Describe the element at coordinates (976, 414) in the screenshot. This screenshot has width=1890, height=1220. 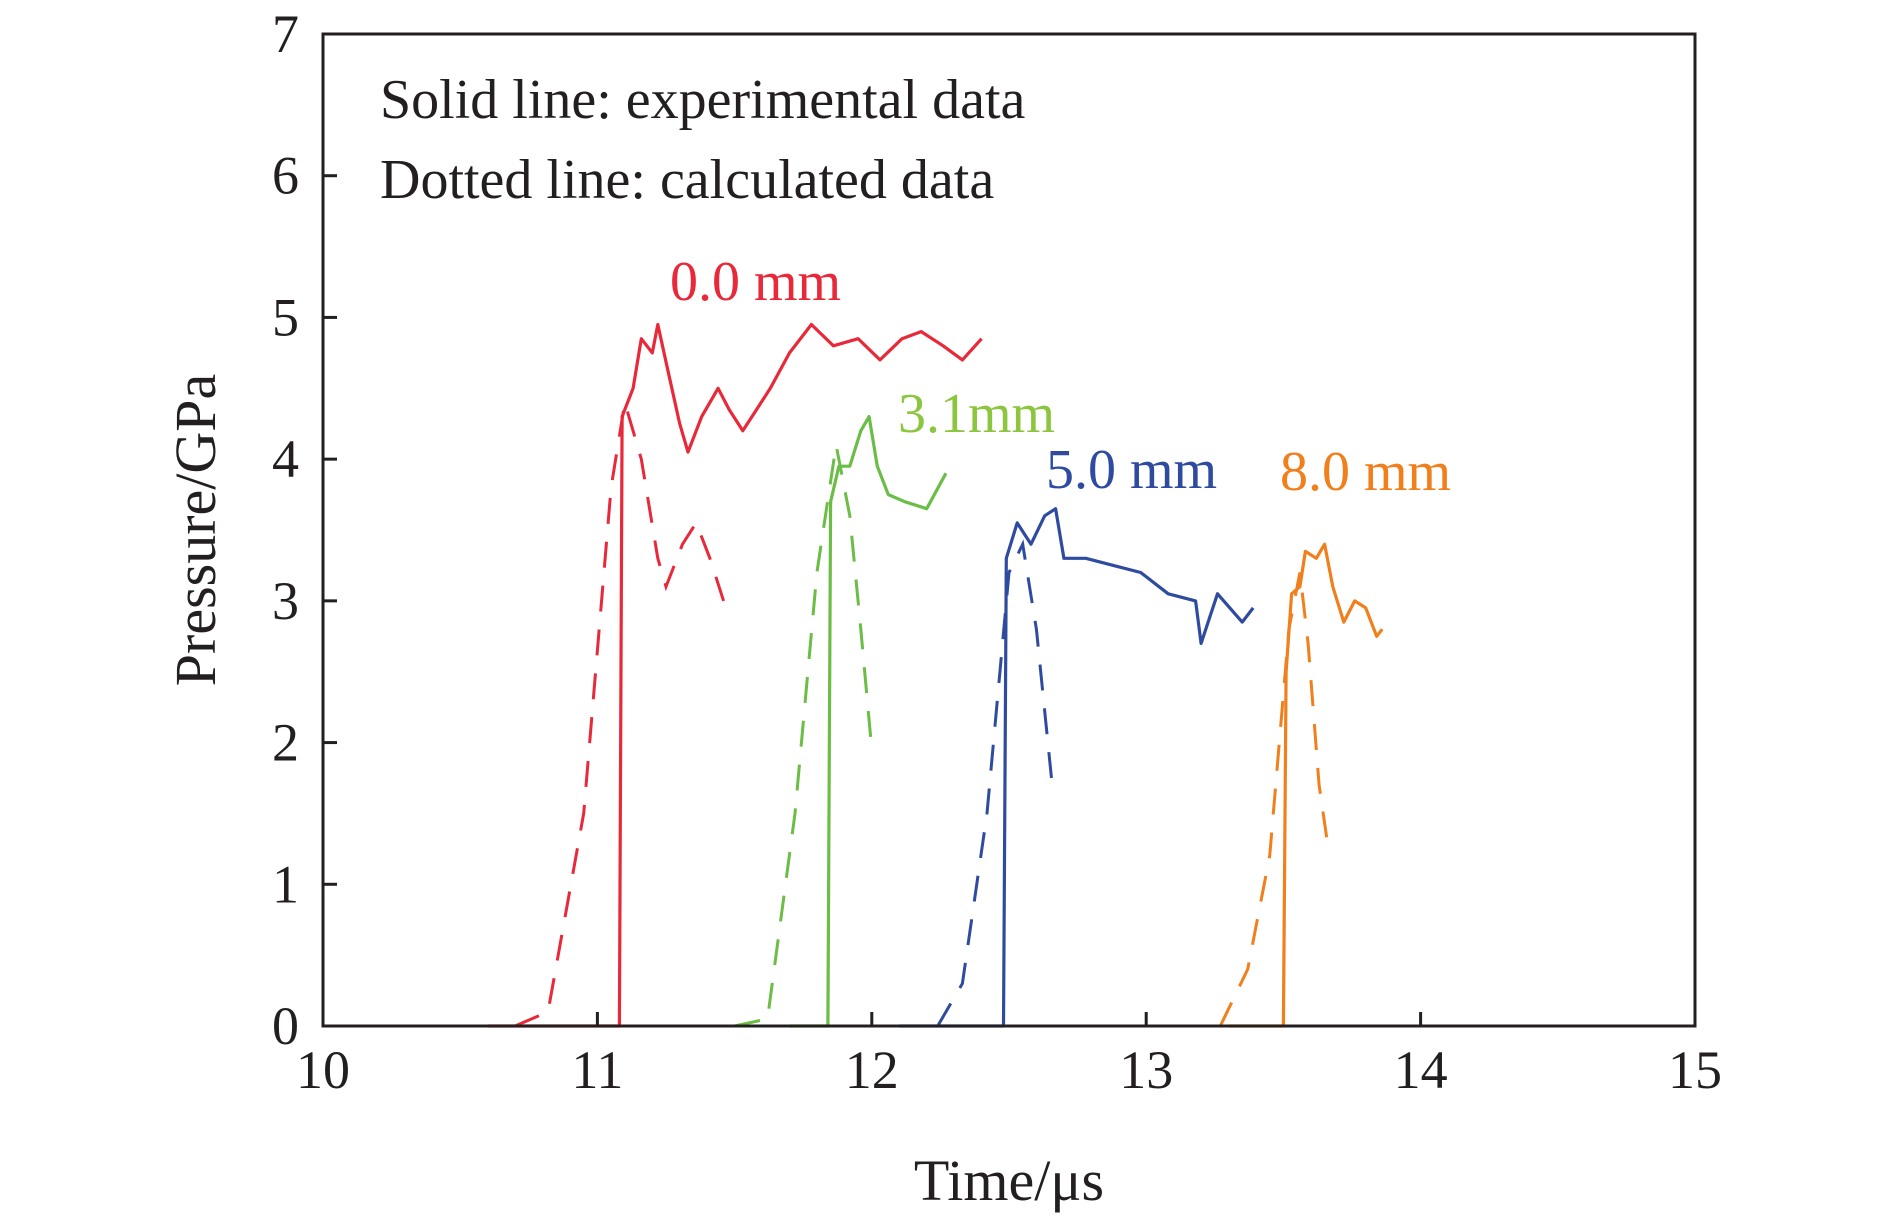
I see `curve-label-3-1-mm: 3.1mm` at that location.